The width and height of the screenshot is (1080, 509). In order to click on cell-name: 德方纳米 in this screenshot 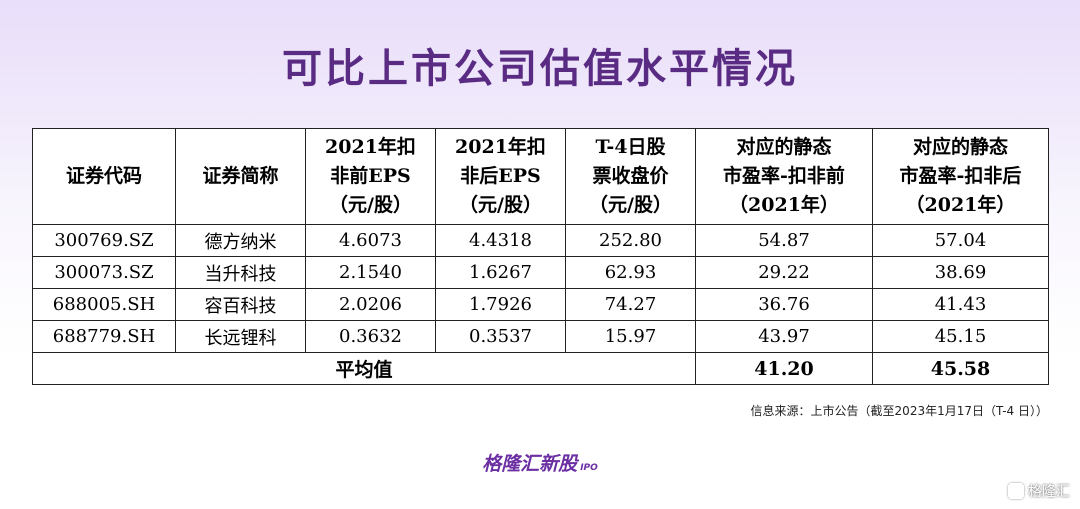, I will do `click(240, 240)`.